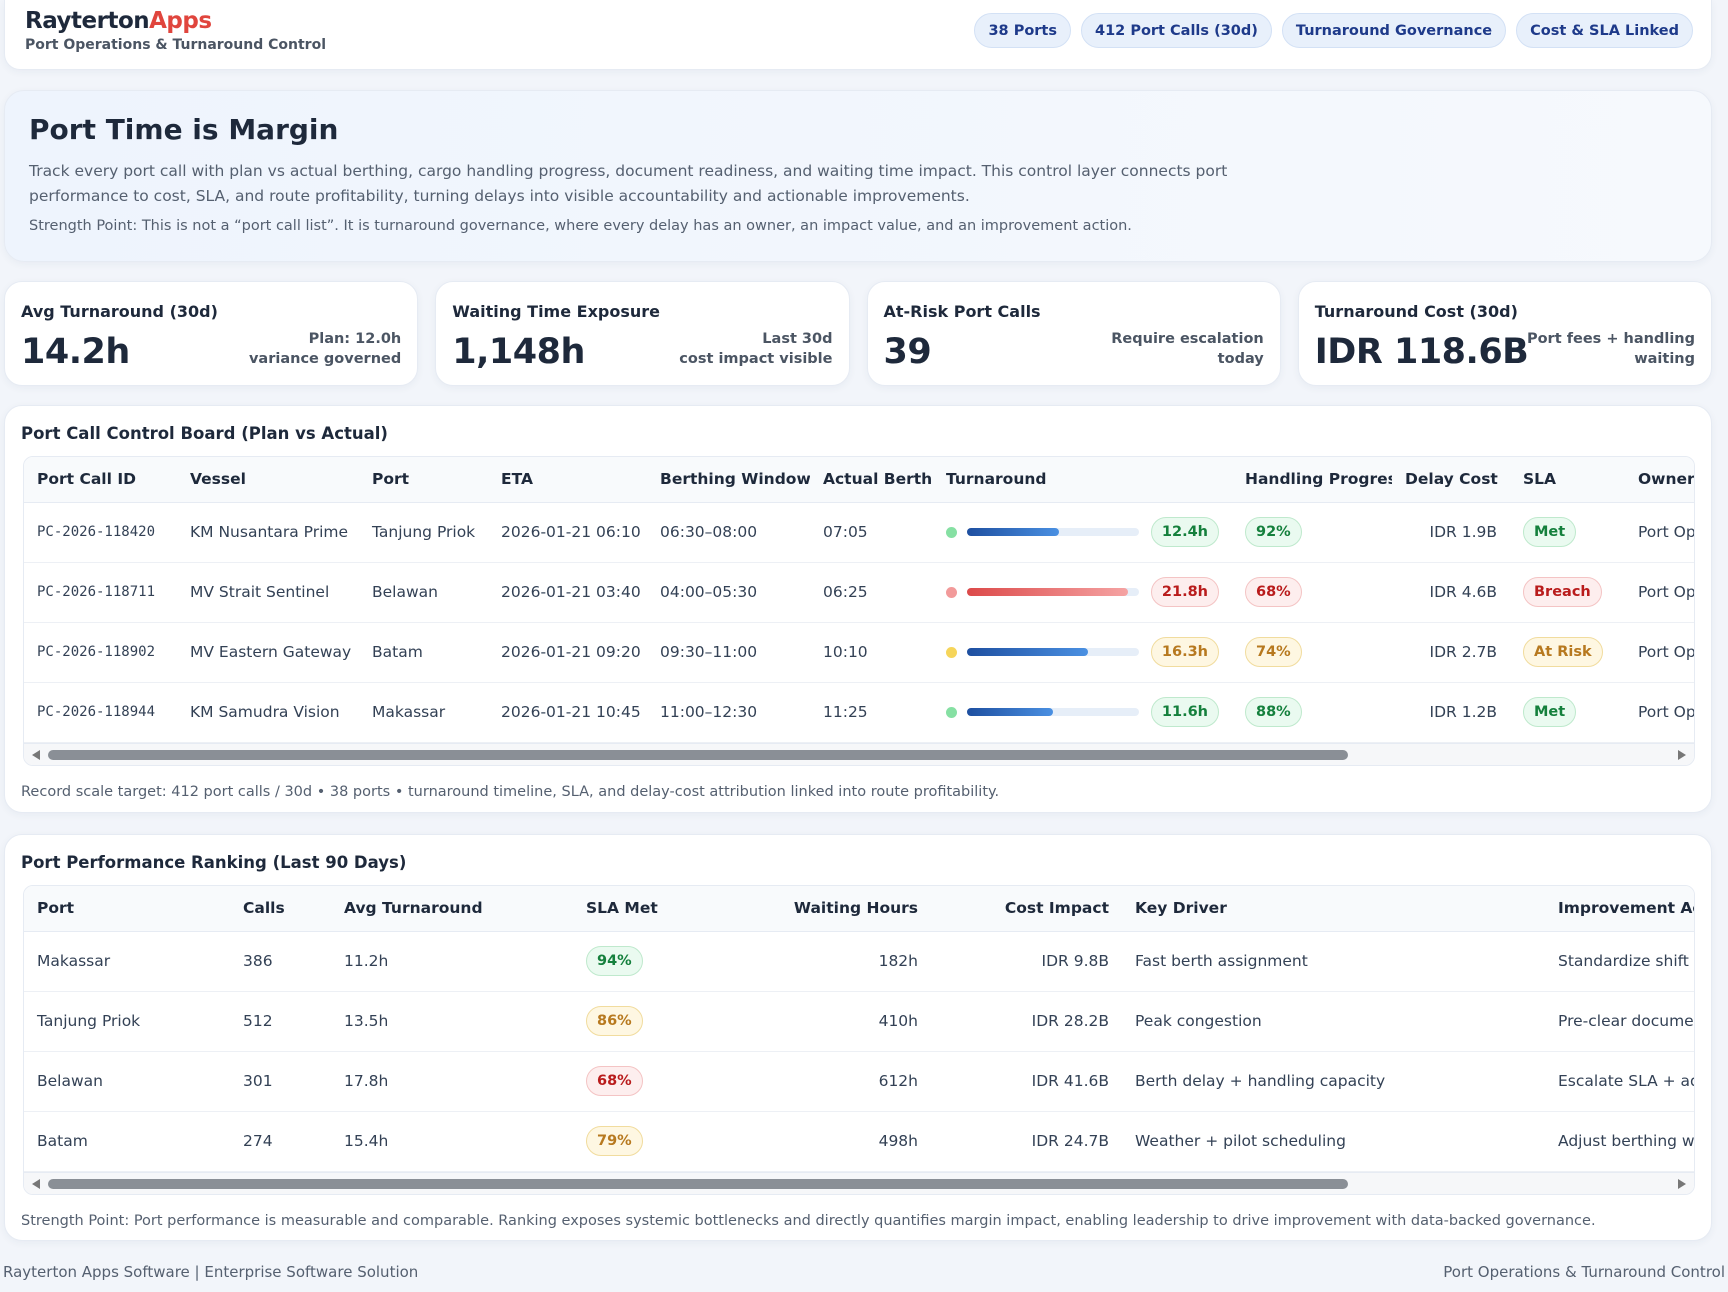  What do you see at coordinates (567, 712) in the screenshot?
I see `table-cell: 2026-01-21 10:45` at bounding box center [567, 712].